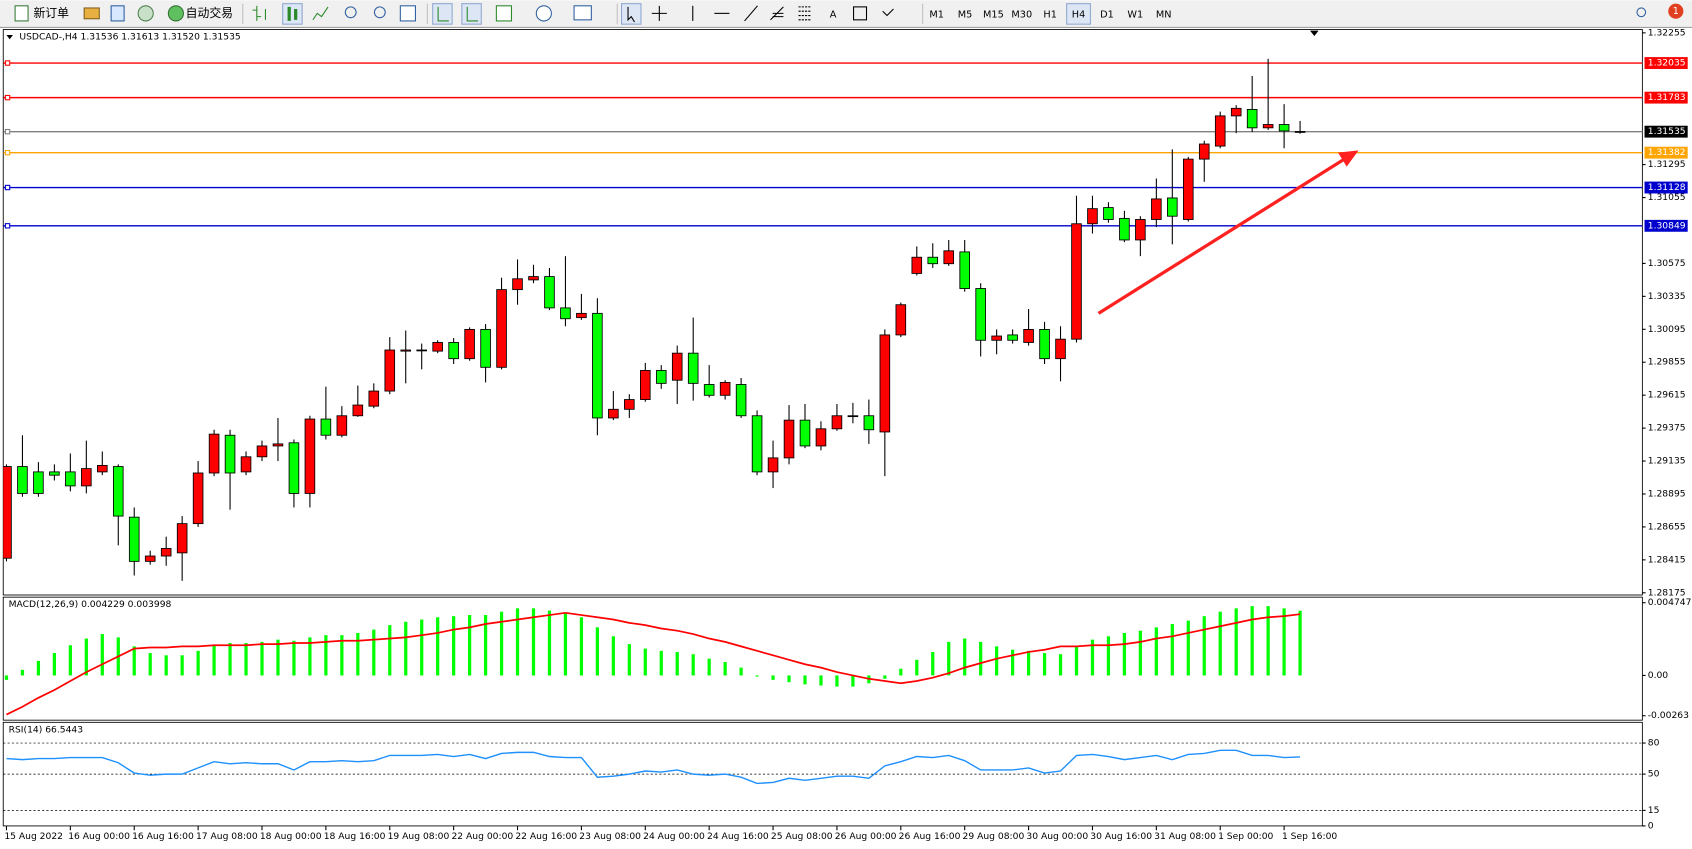 This screenshot has height=849, width=1692. What do you see at coordinates (936, 14) in the screenshot?
I see `timeframe-button: M1` at bounding box center [936, 14].